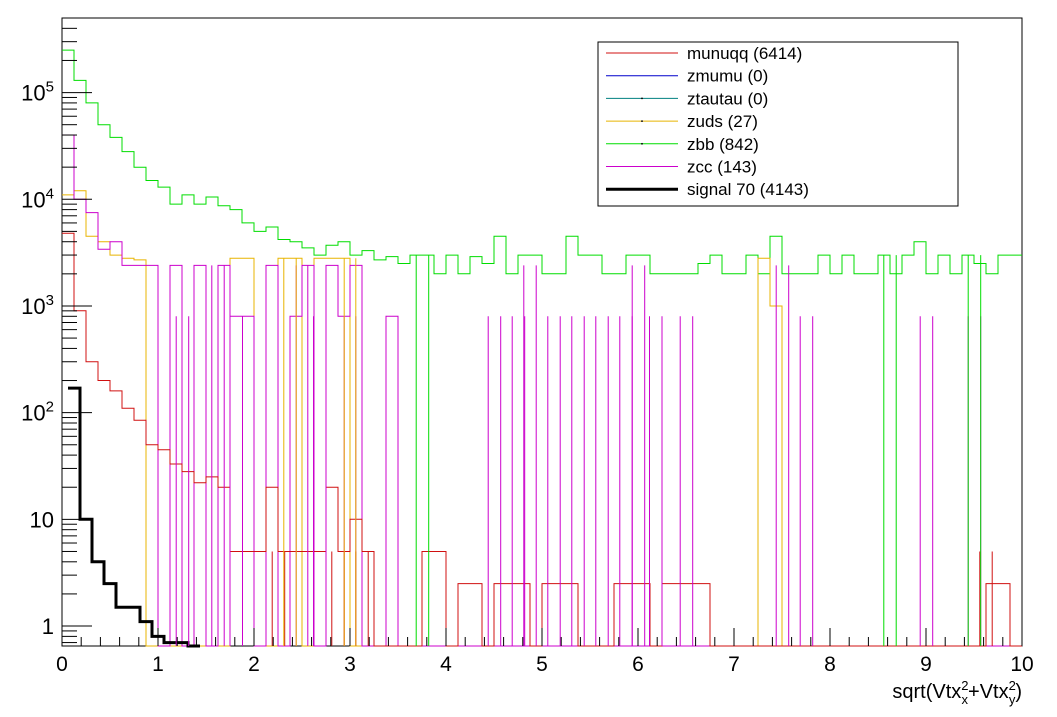 The width and height of the screenshot is (1057, 717). Describe the element at coordinates (350, 664) in the screenshot. I see `x-tick-label: 3` at that location.